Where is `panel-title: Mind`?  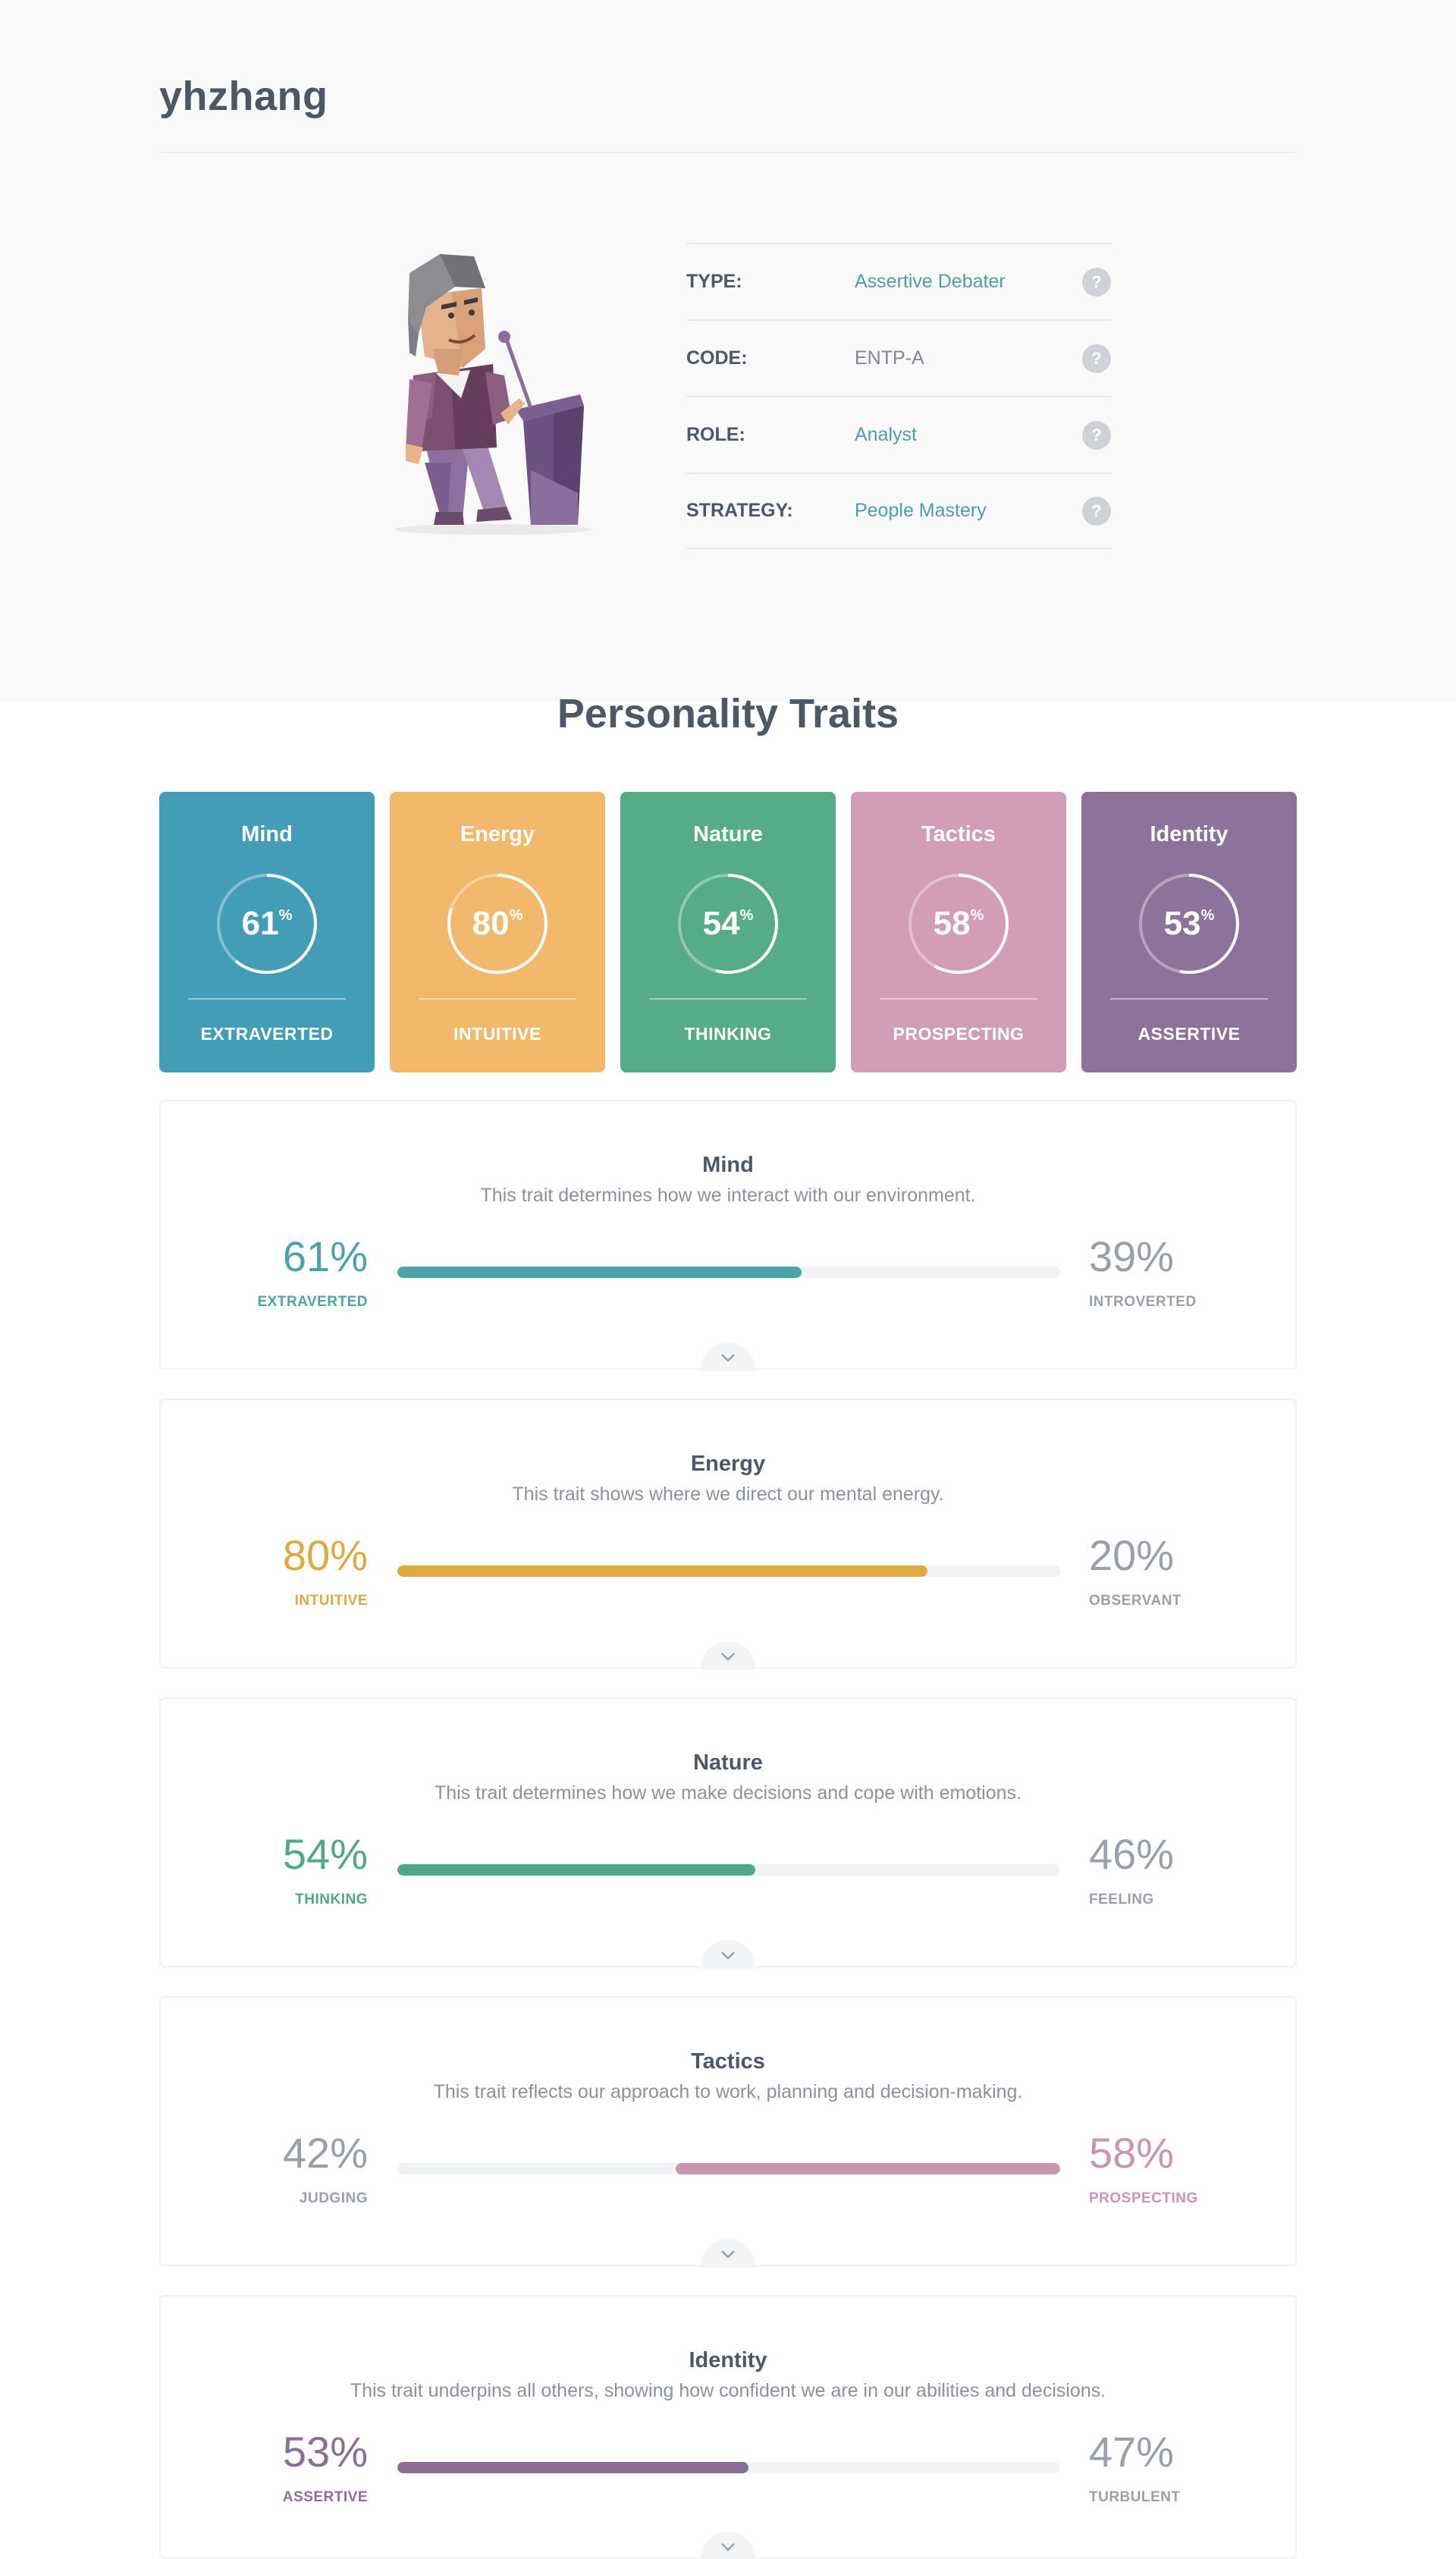
panel-title: Mind is located at coordinates (728, 1165).